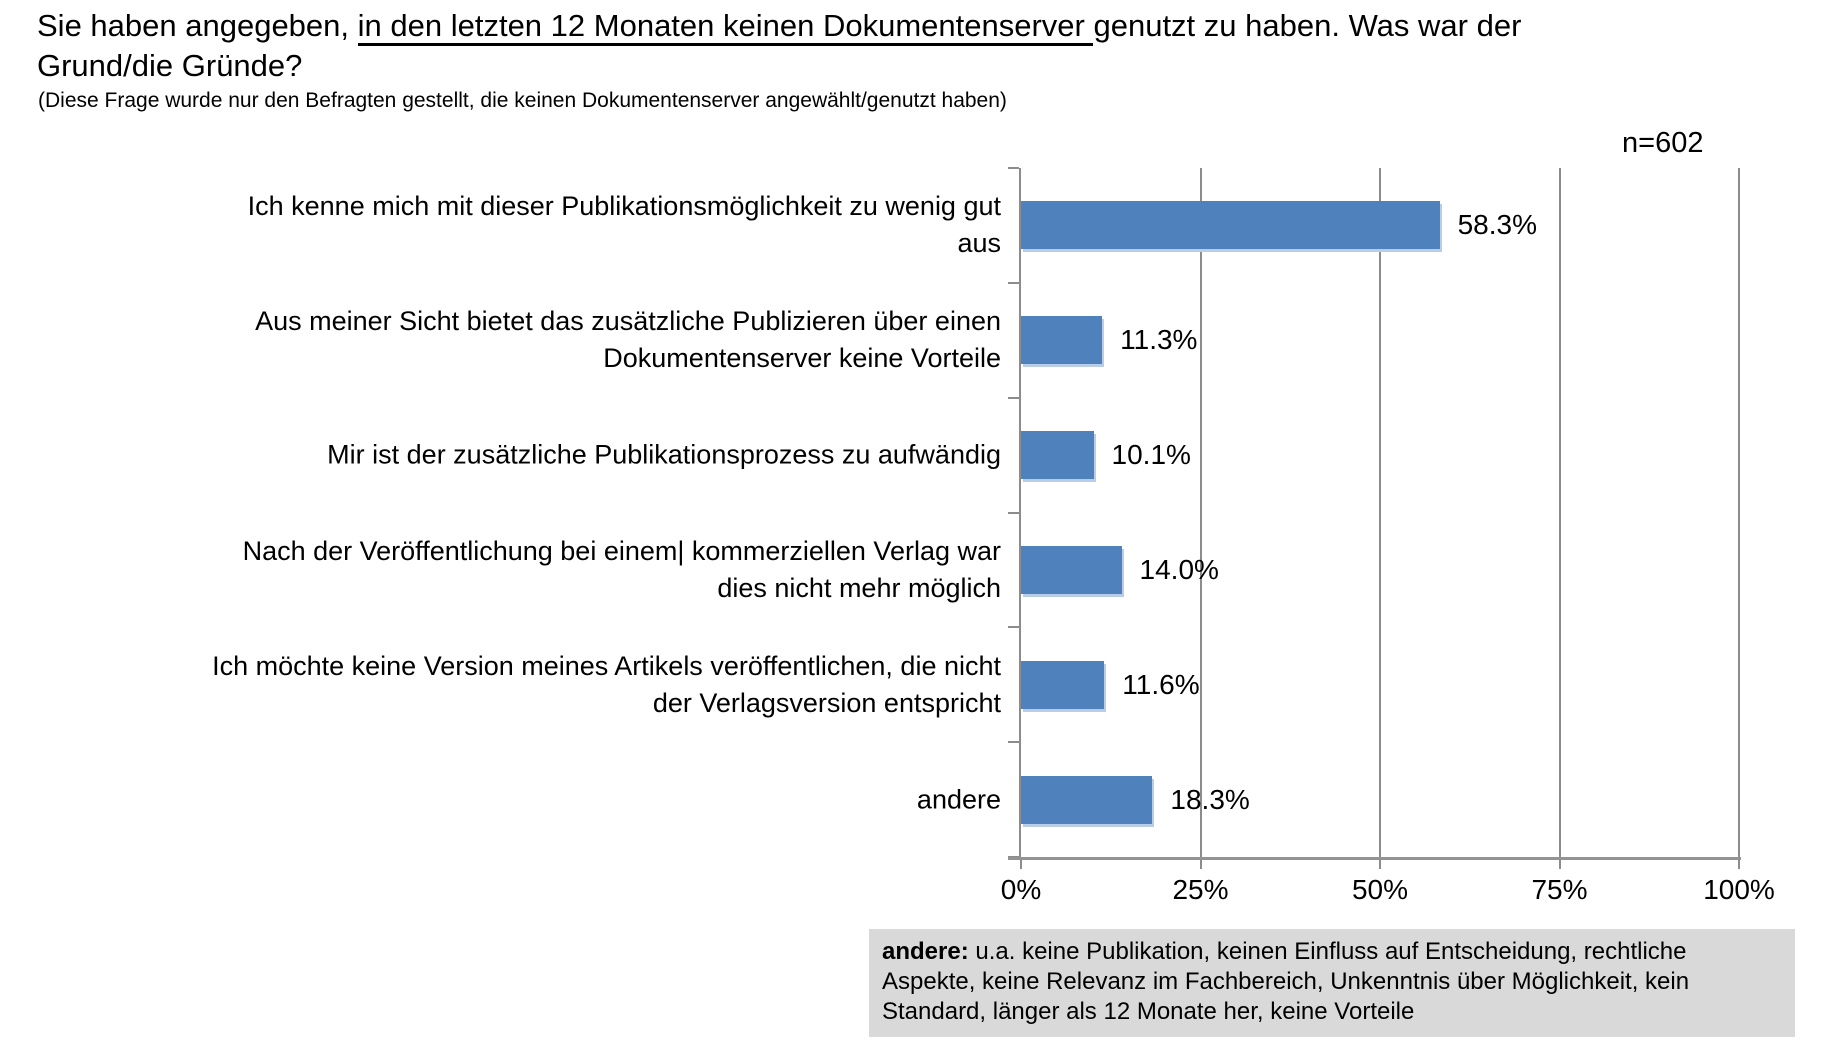 This screenshot has width=1824, height=1060. What do you see at coordinates (1380, 889) in the screenshot?
I see `x-tick-label: 50%` at bounding box center [1380, 889].